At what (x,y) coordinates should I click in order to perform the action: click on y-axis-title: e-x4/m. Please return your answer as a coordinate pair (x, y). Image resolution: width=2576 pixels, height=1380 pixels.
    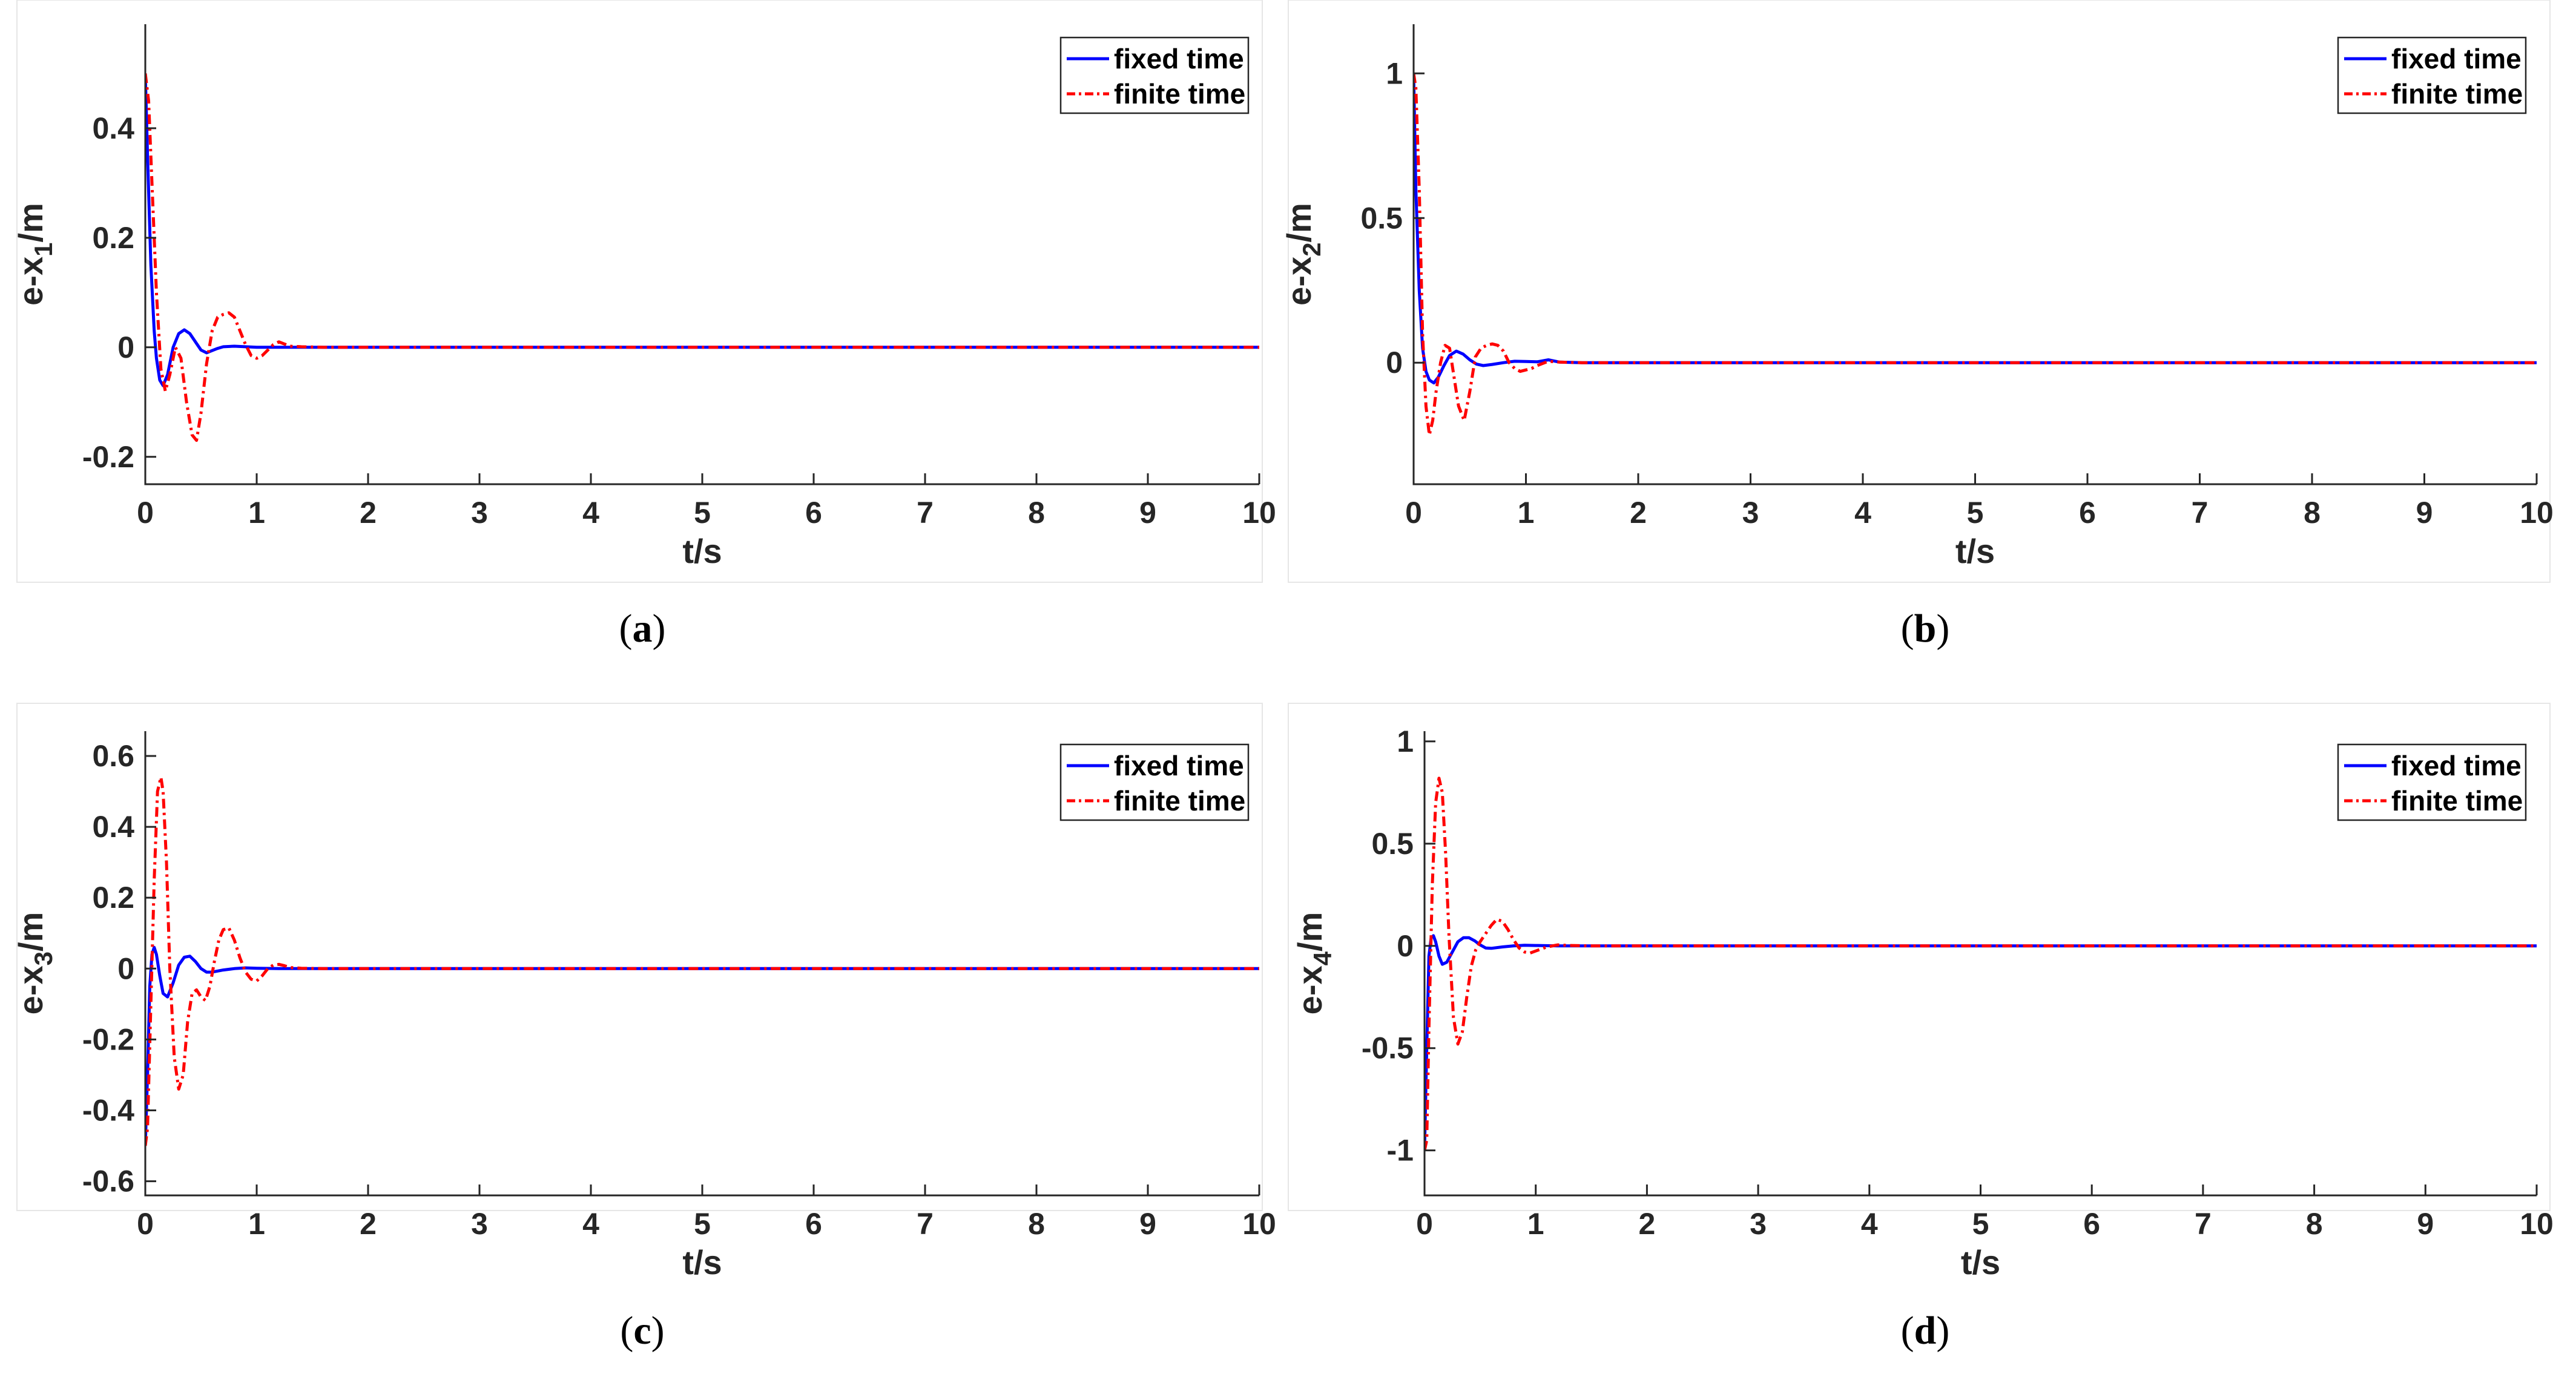
    Looking at the image, I should click on (1314, 963).